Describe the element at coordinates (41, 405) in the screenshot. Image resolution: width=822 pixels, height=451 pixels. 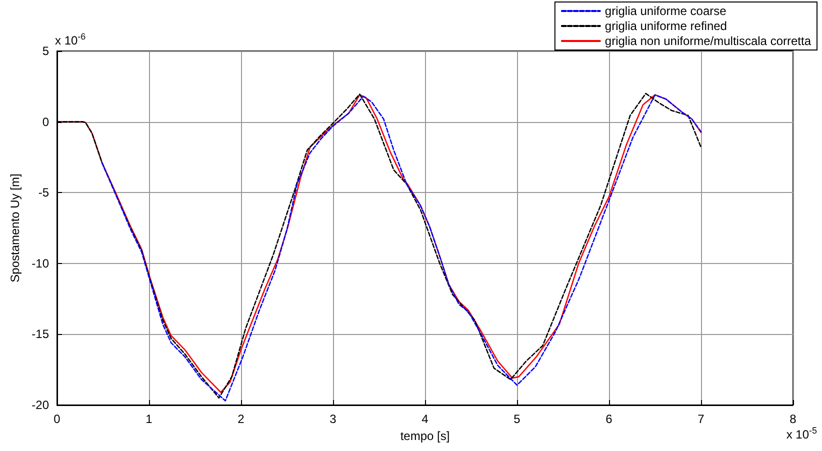
I see `y-tick-label: -20` at that location.